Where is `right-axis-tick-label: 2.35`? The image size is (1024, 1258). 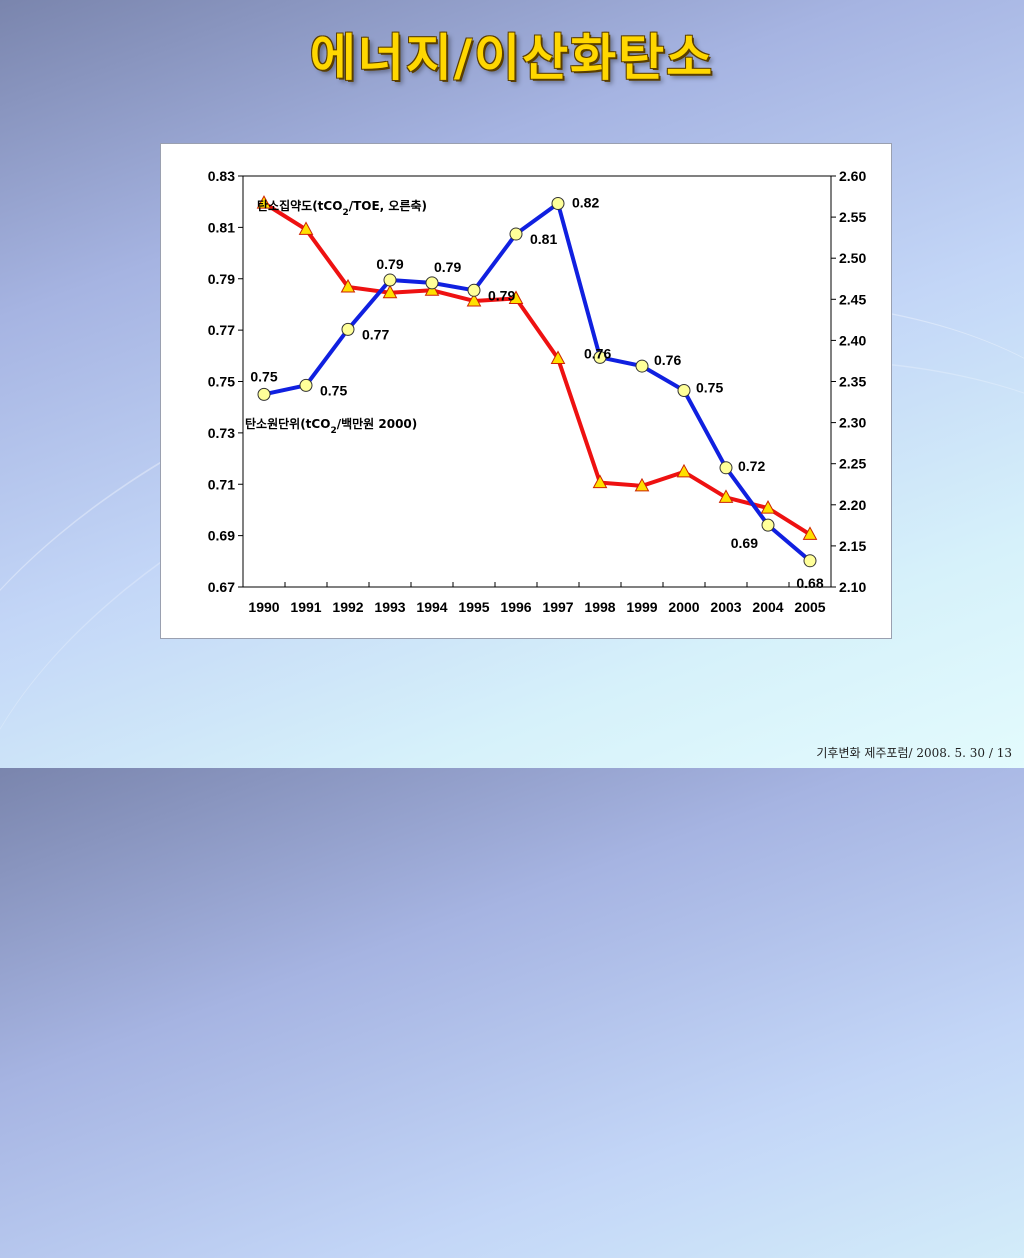 right-axis-tick-label: 2.35 is located at coordinates (852, 382).